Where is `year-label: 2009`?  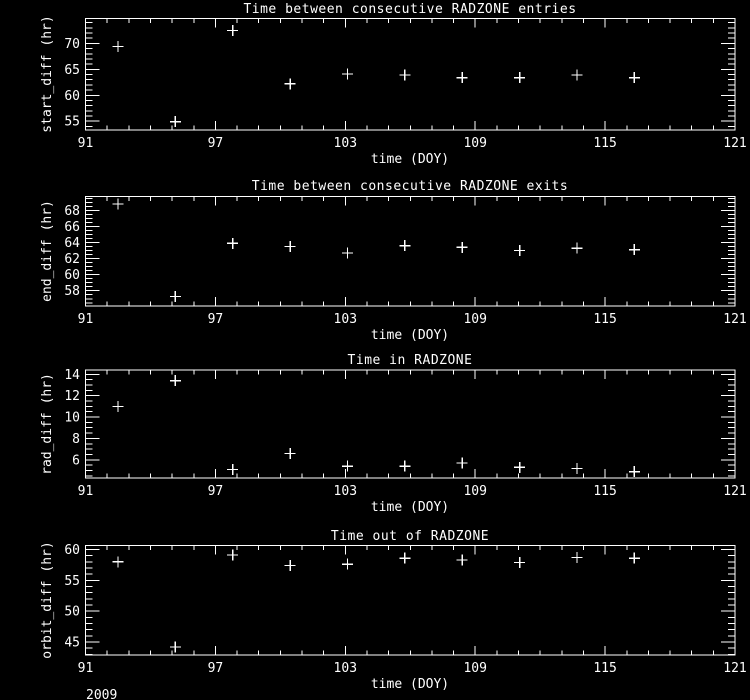 year-label: 2009 is located at coordinates (101, 694).